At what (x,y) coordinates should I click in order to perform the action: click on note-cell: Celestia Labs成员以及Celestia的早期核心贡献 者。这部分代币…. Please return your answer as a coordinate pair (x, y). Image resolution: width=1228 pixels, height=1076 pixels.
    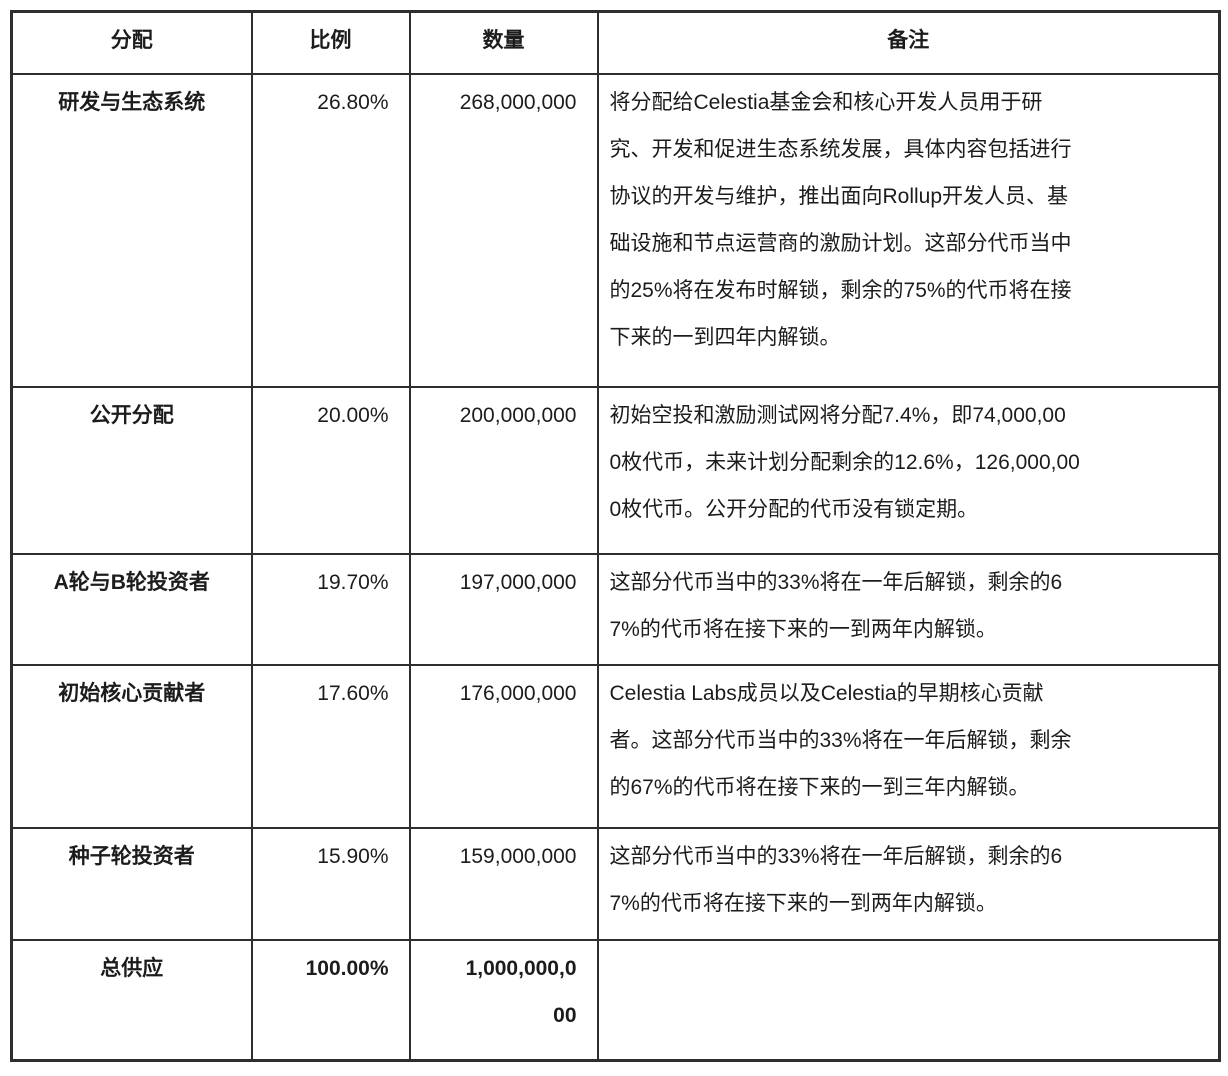
    Looking at the image, I should click on (908, 746).